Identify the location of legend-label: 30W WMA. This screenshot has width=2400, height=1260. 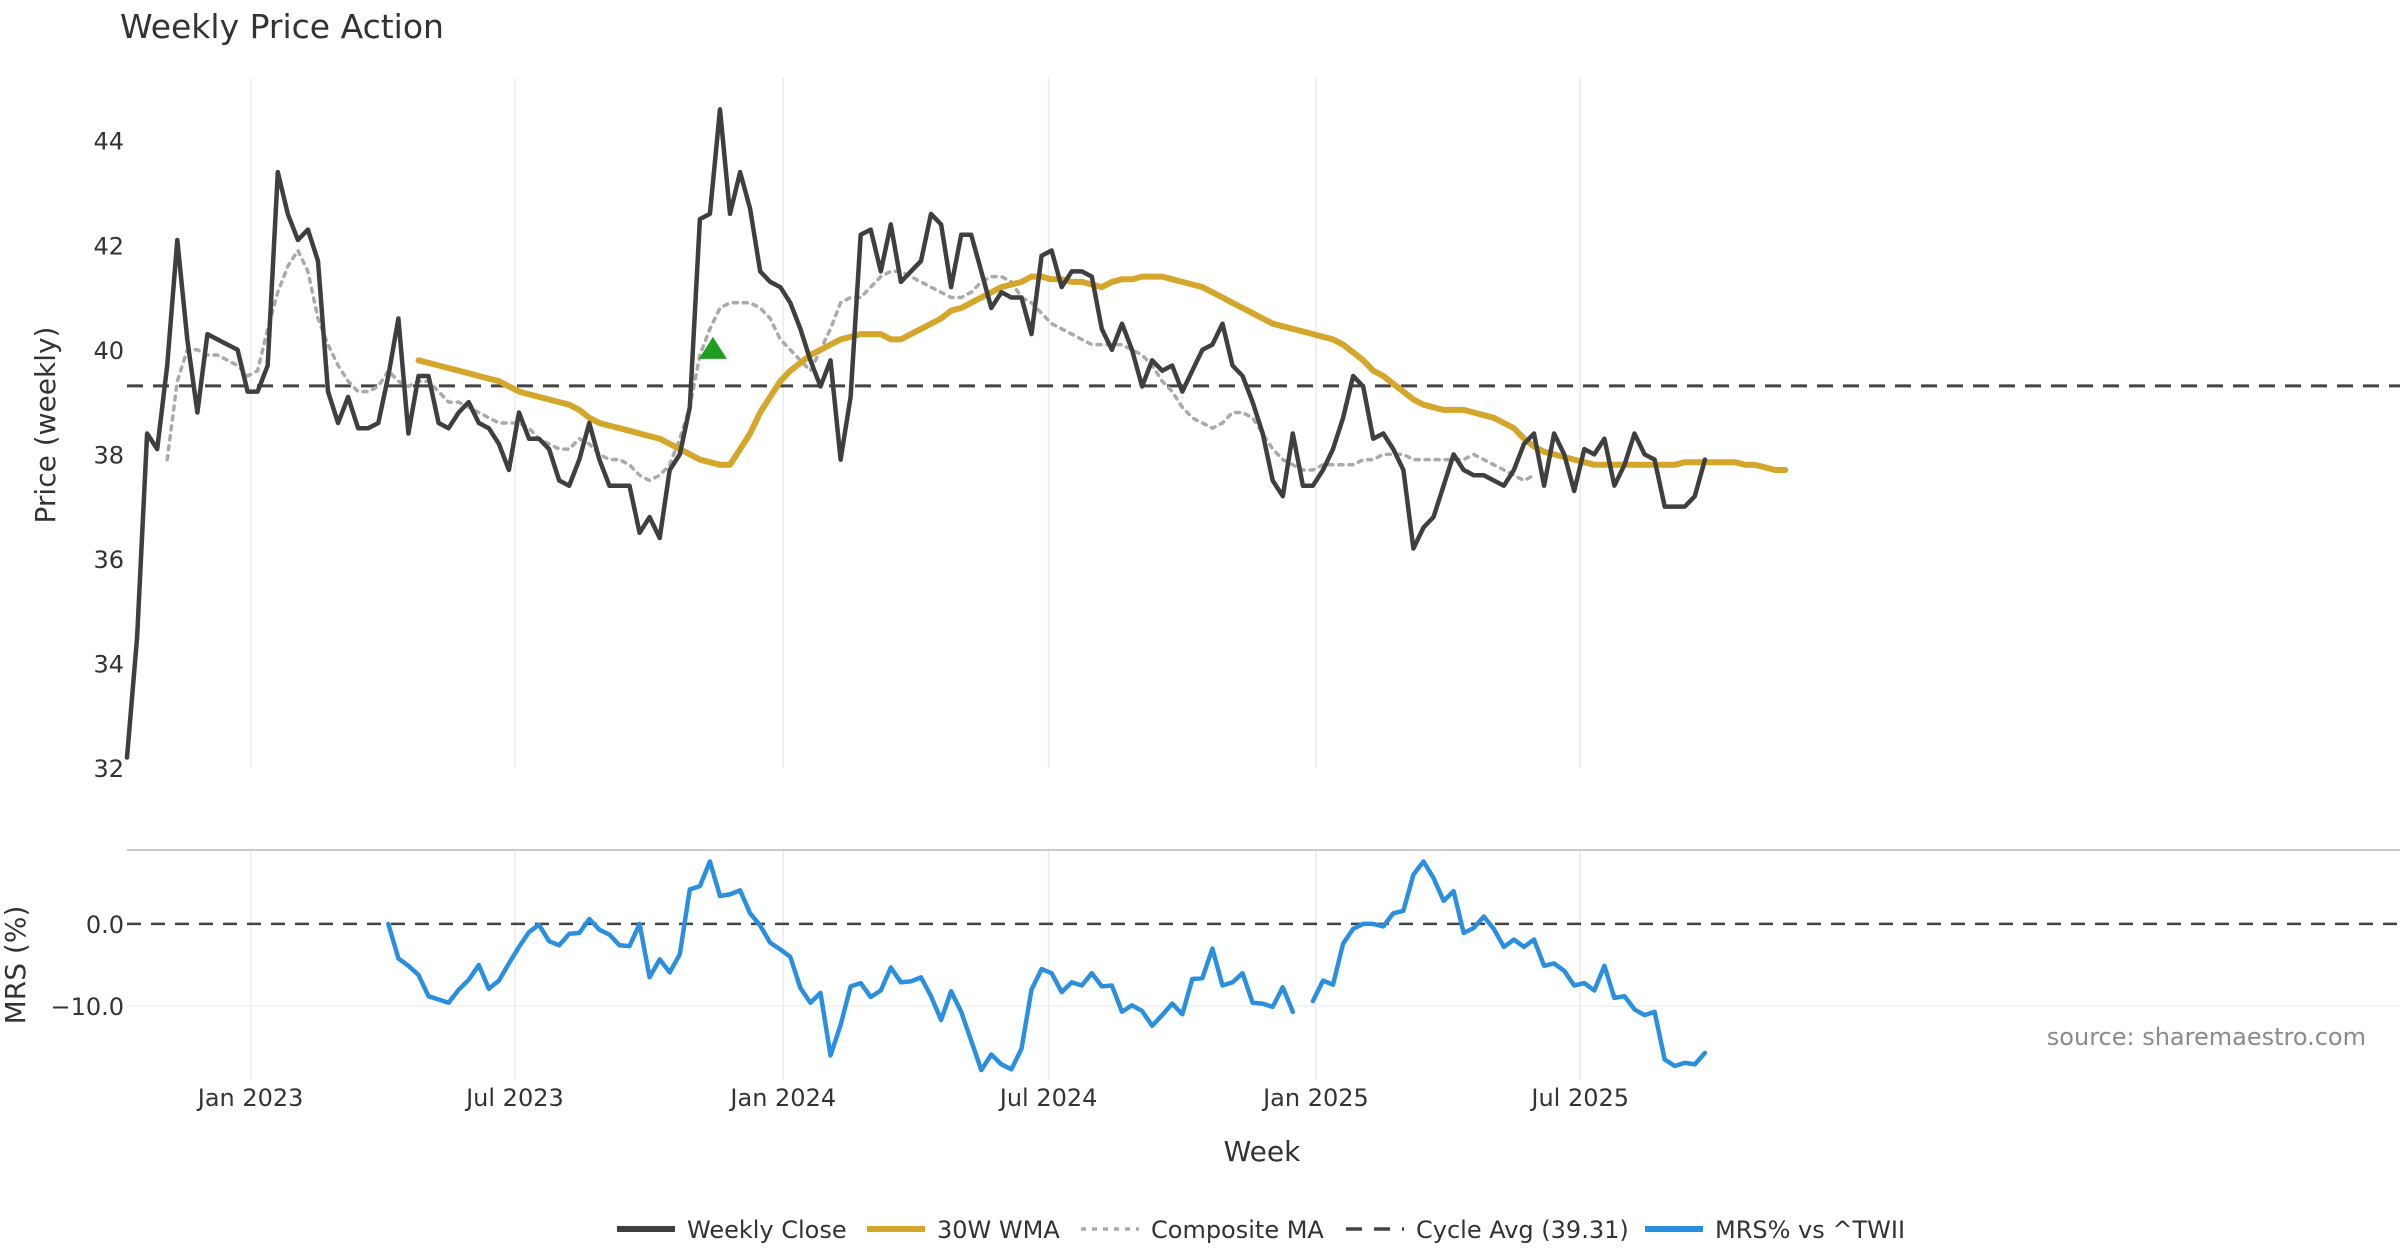
(998, 1230).